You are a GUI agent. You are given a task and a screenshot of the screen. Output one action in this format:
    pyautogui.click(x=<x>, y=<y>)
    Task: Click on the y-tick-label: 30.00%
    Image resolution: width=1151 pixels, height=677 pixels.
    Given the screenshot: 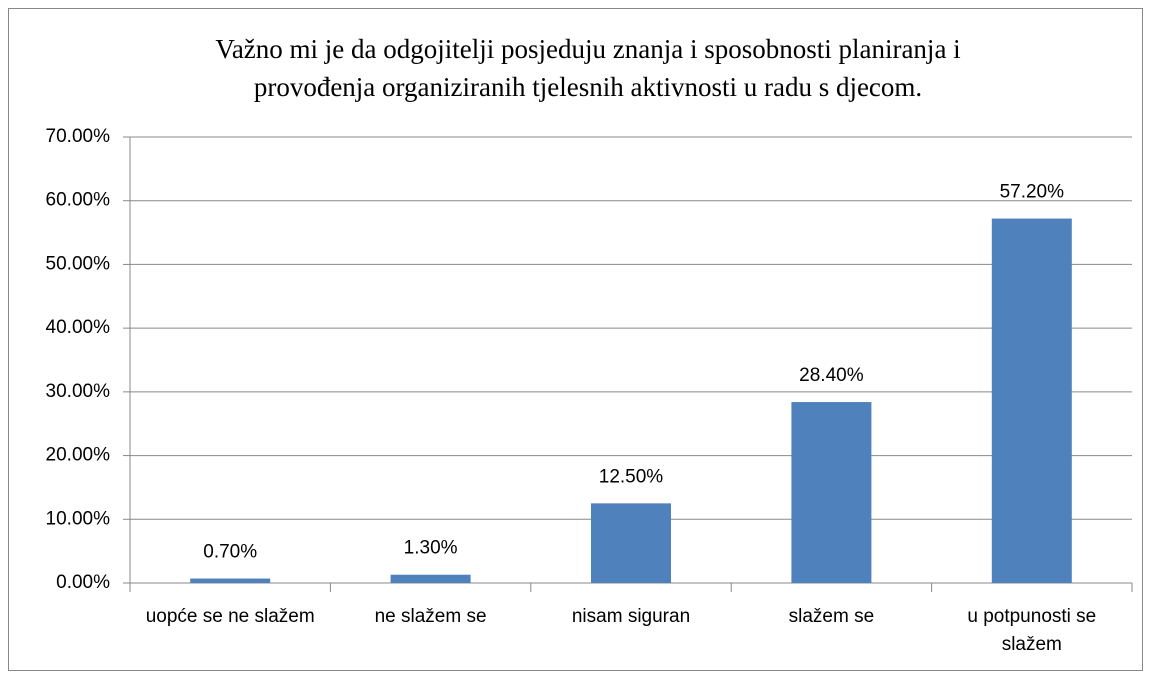 What is the action you would take?
    pyautogui.click(x=78, y=391)
    